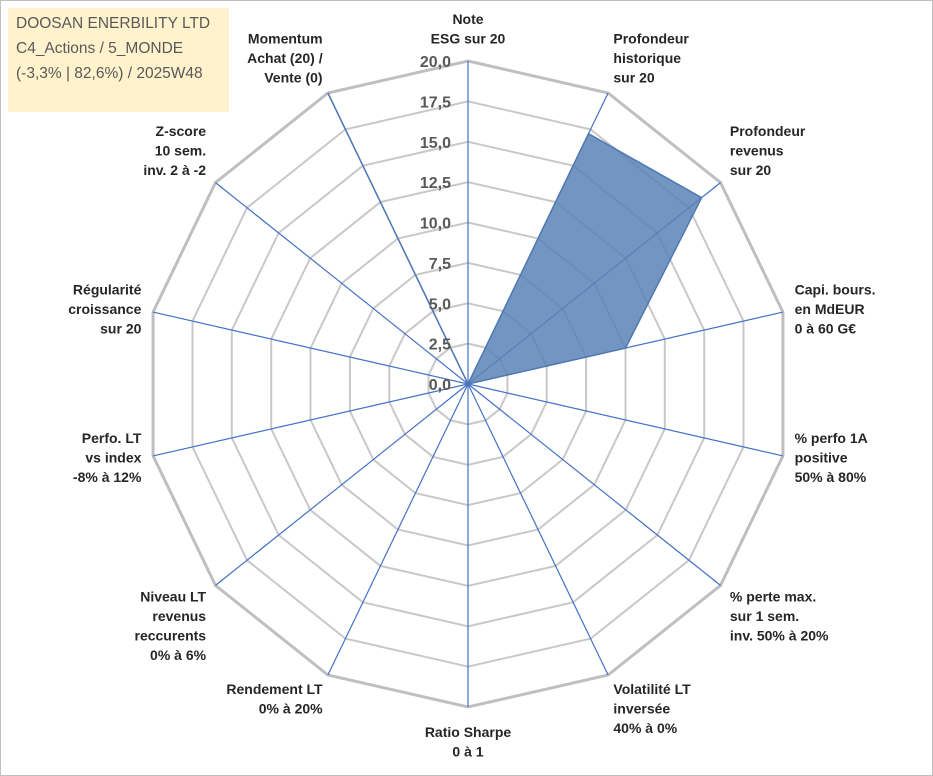 This screenshot has height=776, width=933. I want to click on axis-label: % perfo 1A positive 50% à 80%, so click(831, 457).